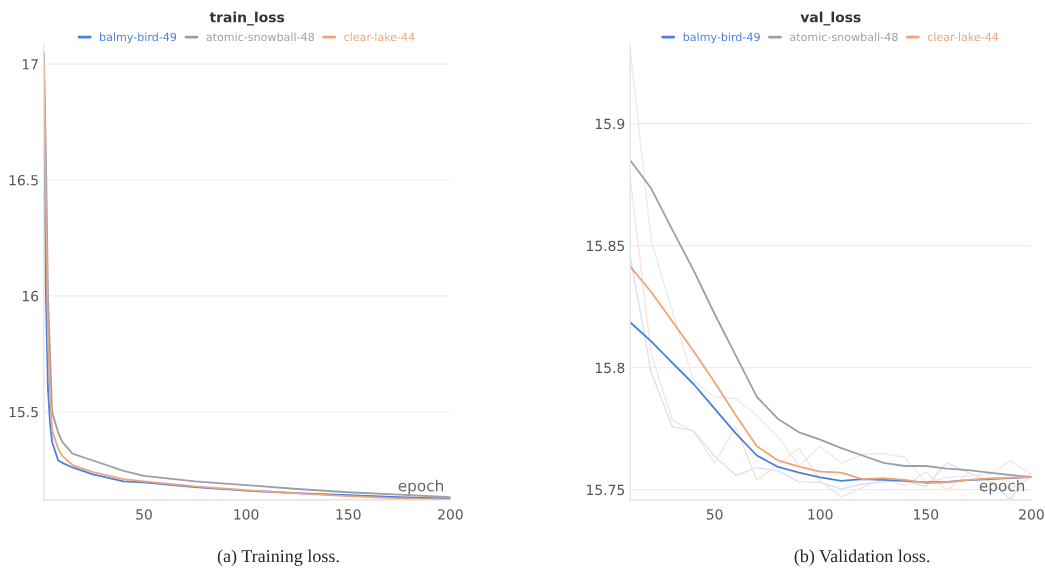 Image resolution: width=1045 pixels, height=584 pixels. What do you see at coordinates (23, 180) in the screenshot?
I see `y-tick-label: 16.5` at bounding box center [23, 180].